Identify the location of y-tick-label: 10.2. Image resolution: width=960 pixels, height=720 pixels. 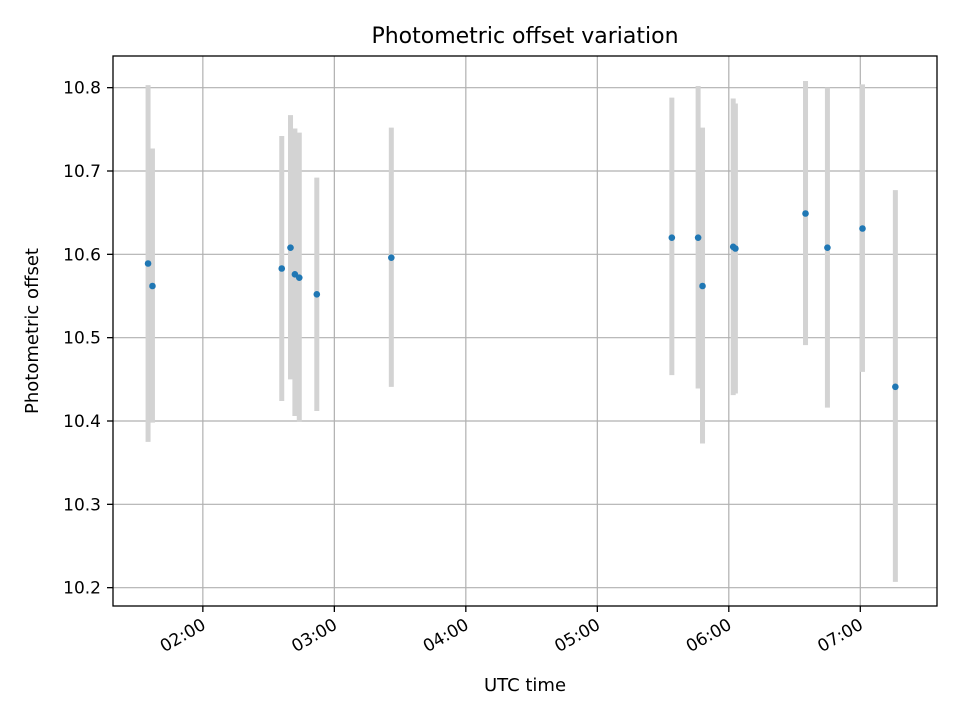
(82, 589).